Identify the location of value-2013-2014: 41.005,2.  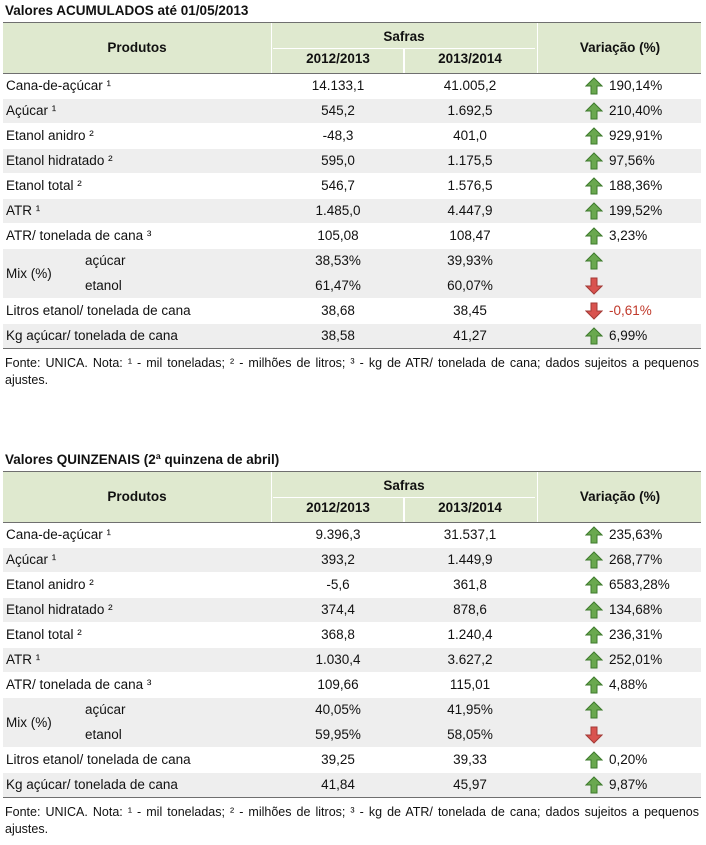
(470, 85).